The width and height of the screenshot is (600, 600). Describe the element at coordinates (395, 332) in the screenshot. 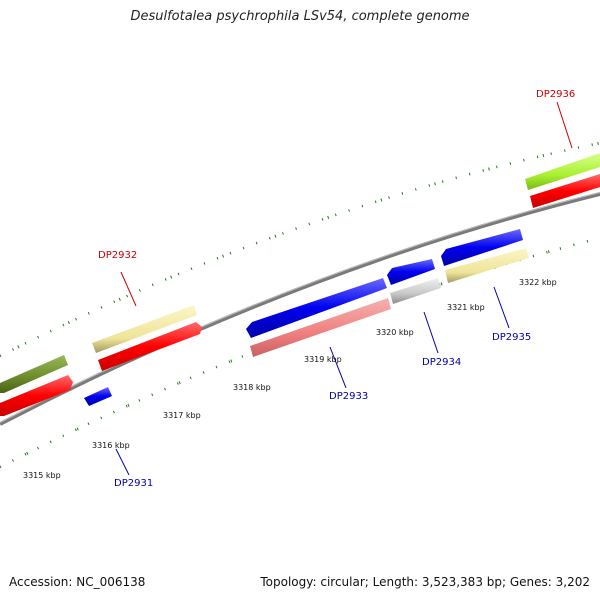

I see `kbp-label: 3320 kbp` at that location.